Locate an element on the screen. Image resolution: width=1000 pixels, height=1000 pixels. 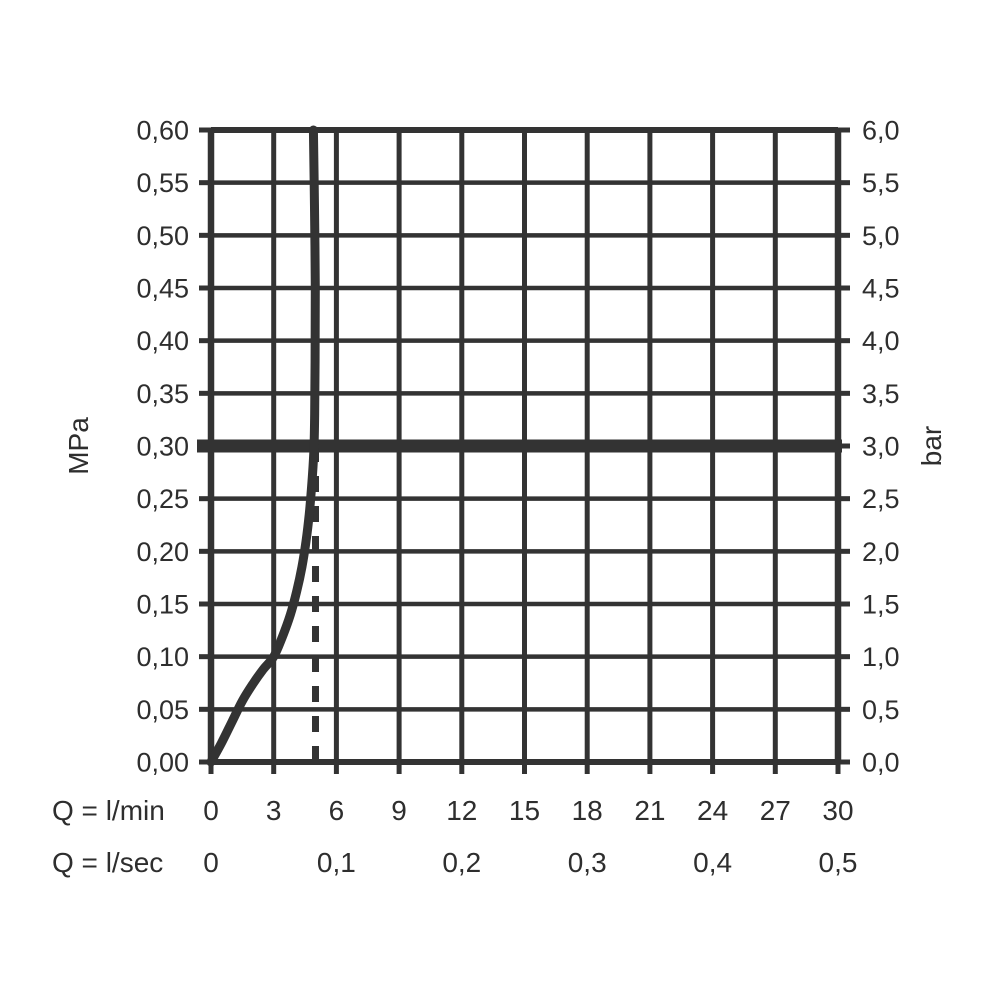
y-axis-tick-label-left: 0,50 is located at coordinates (162, 236).